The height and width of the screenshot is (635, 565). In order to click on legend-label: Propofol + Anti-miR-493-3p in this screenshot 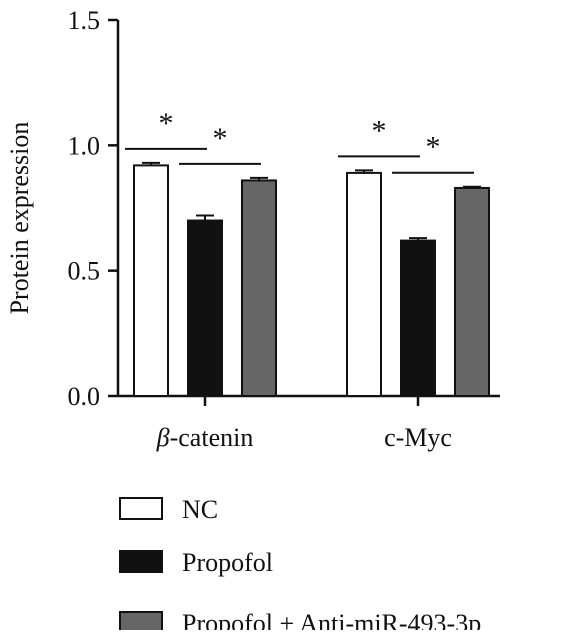, I will do `click(331, 619)`.